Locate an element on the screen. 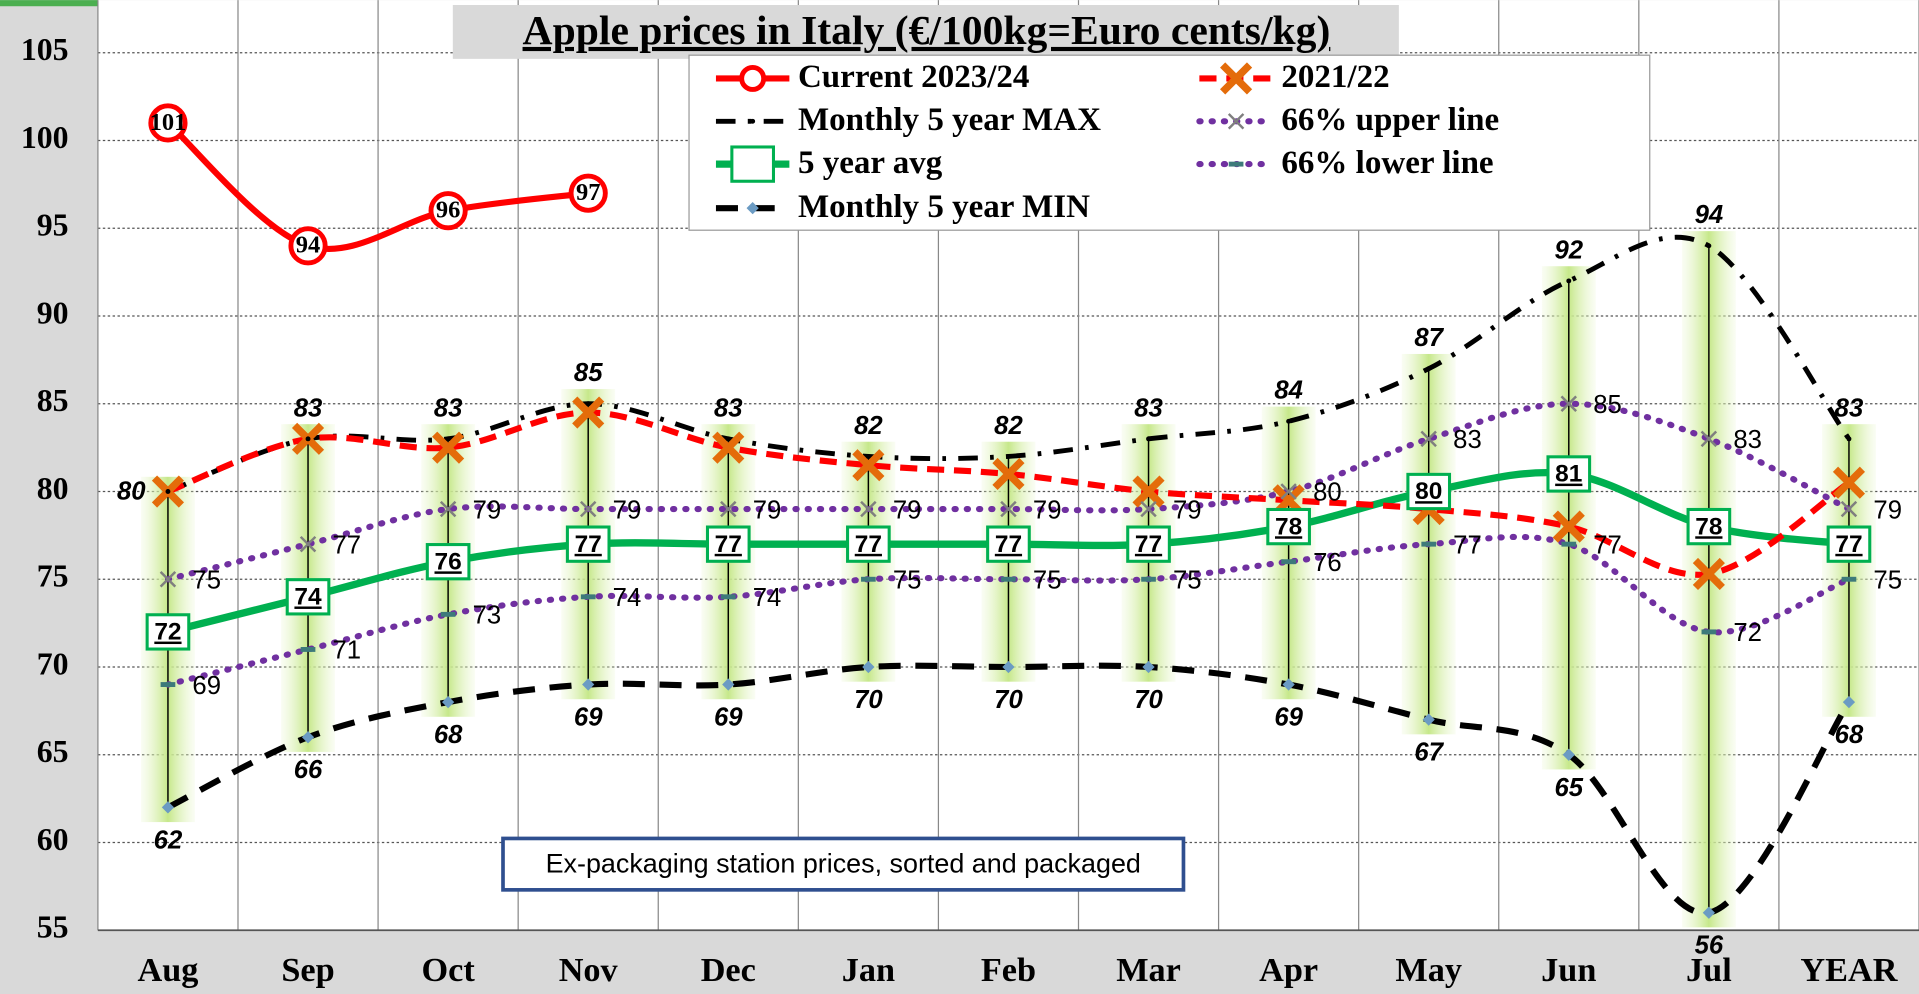 This screenshot has height=994, width=1919. value-label: 84 is located at coordinates (1288, 391).